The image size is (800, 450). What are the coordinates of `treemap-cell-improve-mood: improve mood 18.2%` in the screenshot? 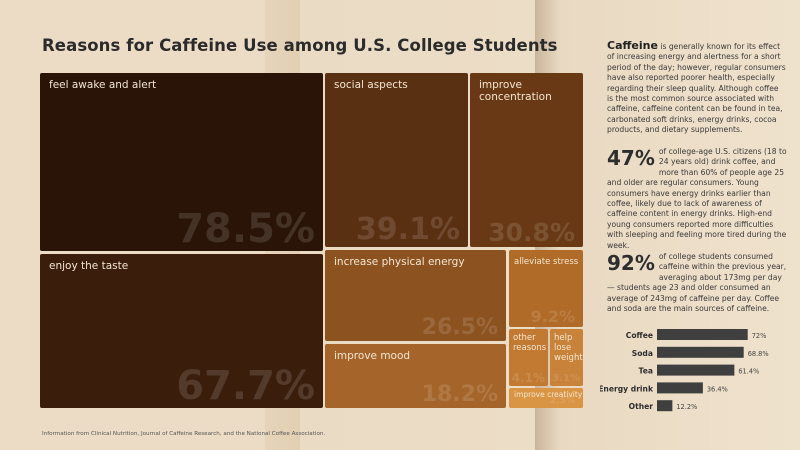 It's located at (415, 376).